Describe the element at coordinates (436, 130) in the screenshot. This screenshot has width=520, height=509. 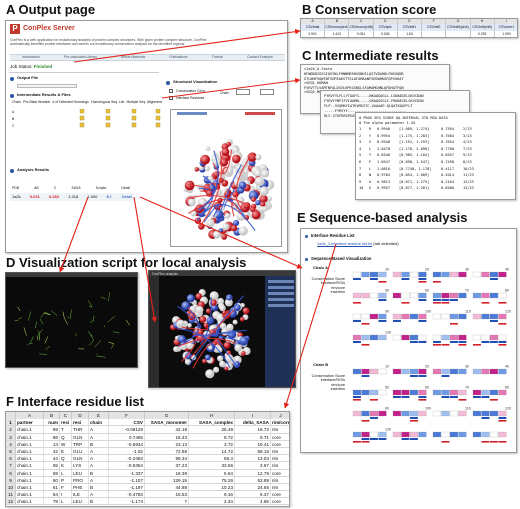
I see `score-row: 1 R 0.9946 [1.089, 1.274] 0.7594 2/23` at that location.